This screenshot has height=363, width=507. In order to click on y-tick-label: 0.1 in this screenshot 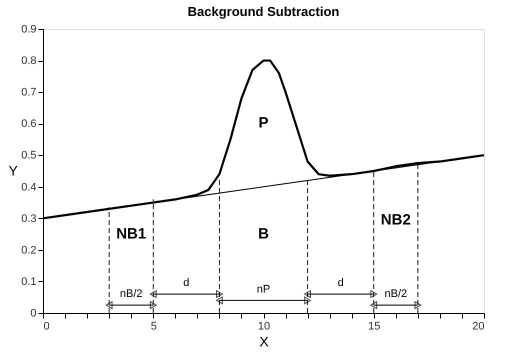, I will do `click(28, 282)`.